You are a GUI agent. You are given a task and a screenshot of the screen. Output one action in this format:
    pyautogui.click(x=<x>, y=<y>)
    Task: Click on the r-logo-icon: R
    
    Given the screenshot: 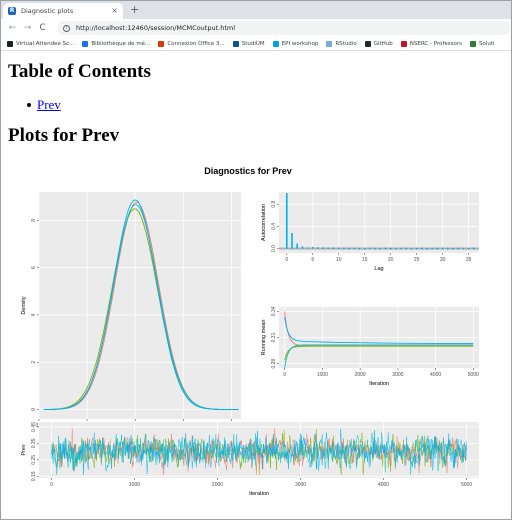 What is the action you would take?
    pyautogui.click(x=12, y=11)
    